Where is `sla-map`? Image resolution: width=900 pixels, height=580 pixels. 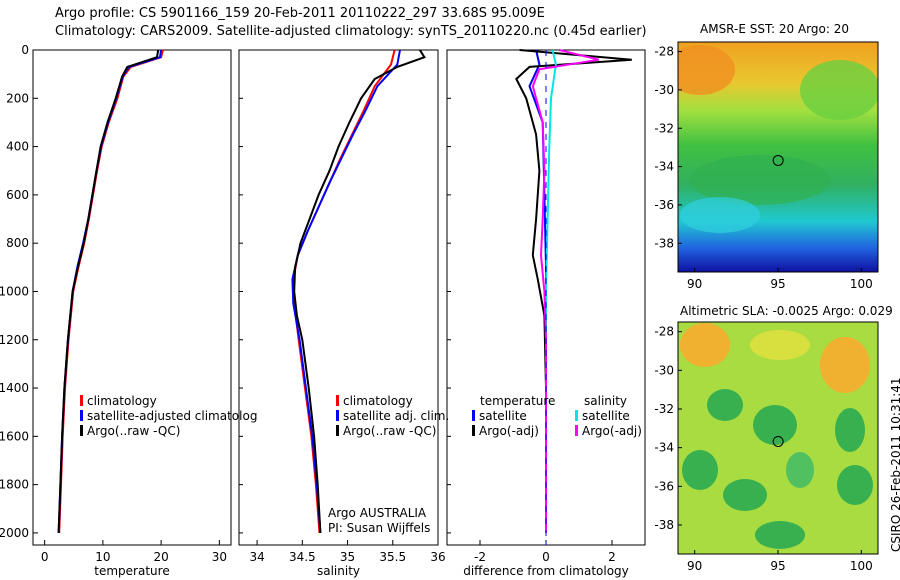 sla-map is located at coordinates (778, 438).